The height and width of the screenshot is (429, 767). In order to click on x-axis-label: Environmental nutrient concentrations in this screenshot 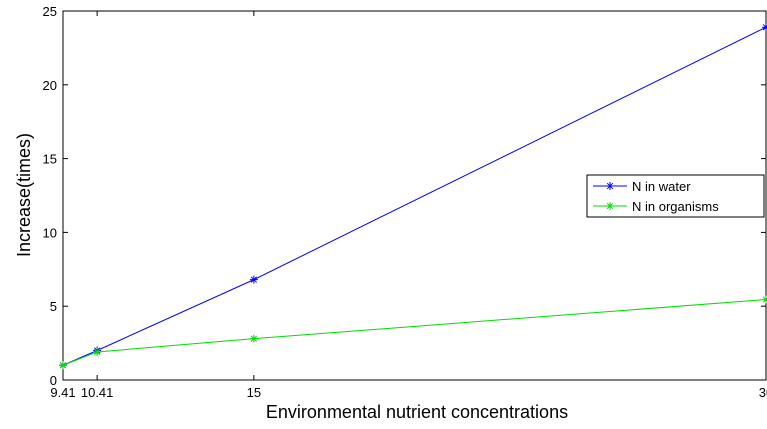, I will do `click(417, 412)`.